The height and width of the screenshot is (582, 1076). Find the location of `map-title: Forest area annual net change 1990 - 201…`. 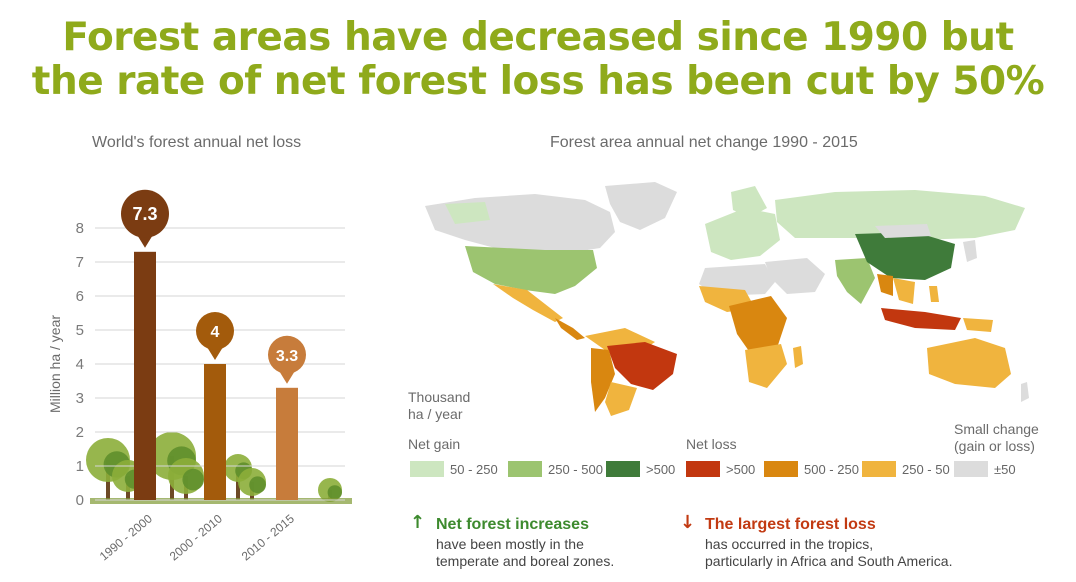

map-title: Forest area annual net change 1990 - 201… is located at coordinates (704, 142).